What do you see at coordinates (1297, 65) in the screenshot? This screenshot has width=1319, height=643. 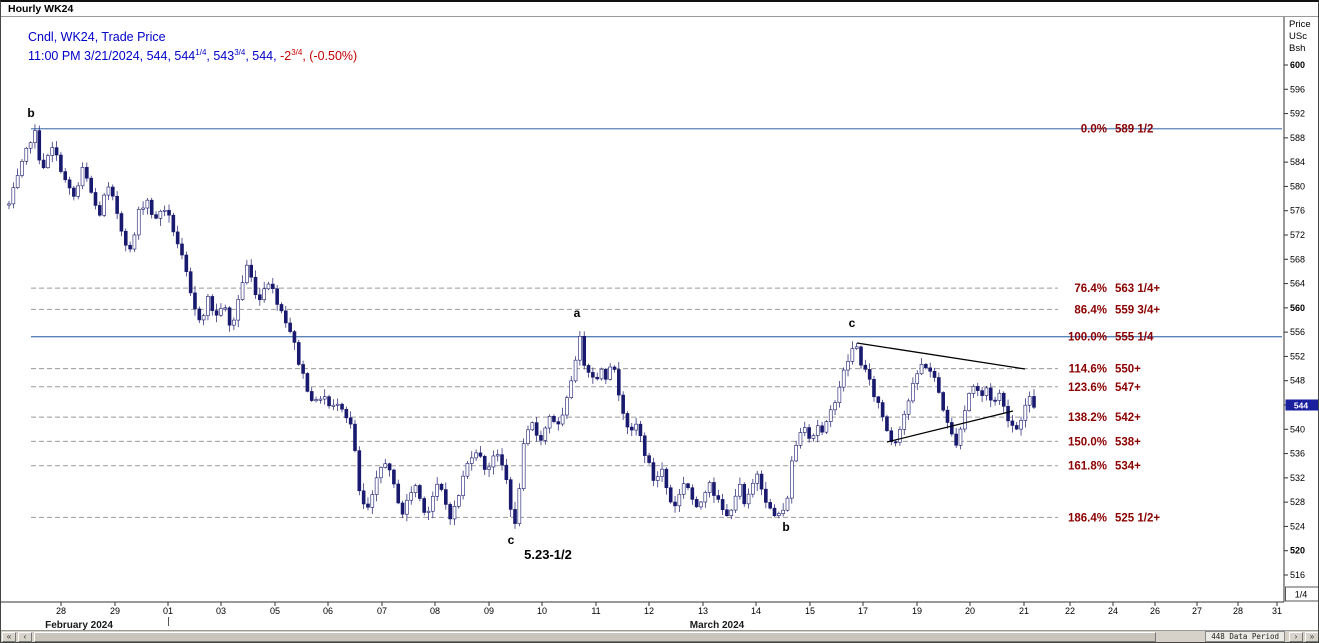 I see `y-tick-label: 600` at bounding box center [1297, 65].